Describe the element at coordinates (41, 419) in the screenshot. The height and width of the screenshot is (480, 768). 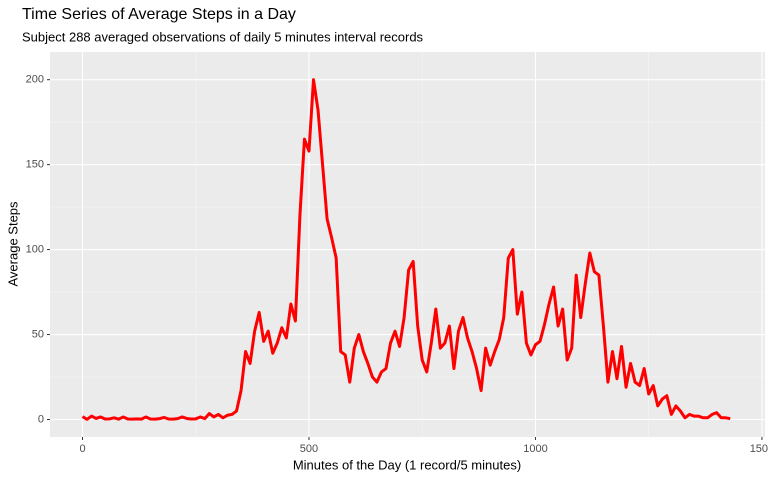
I see `y-tick-label: 0` at that location.